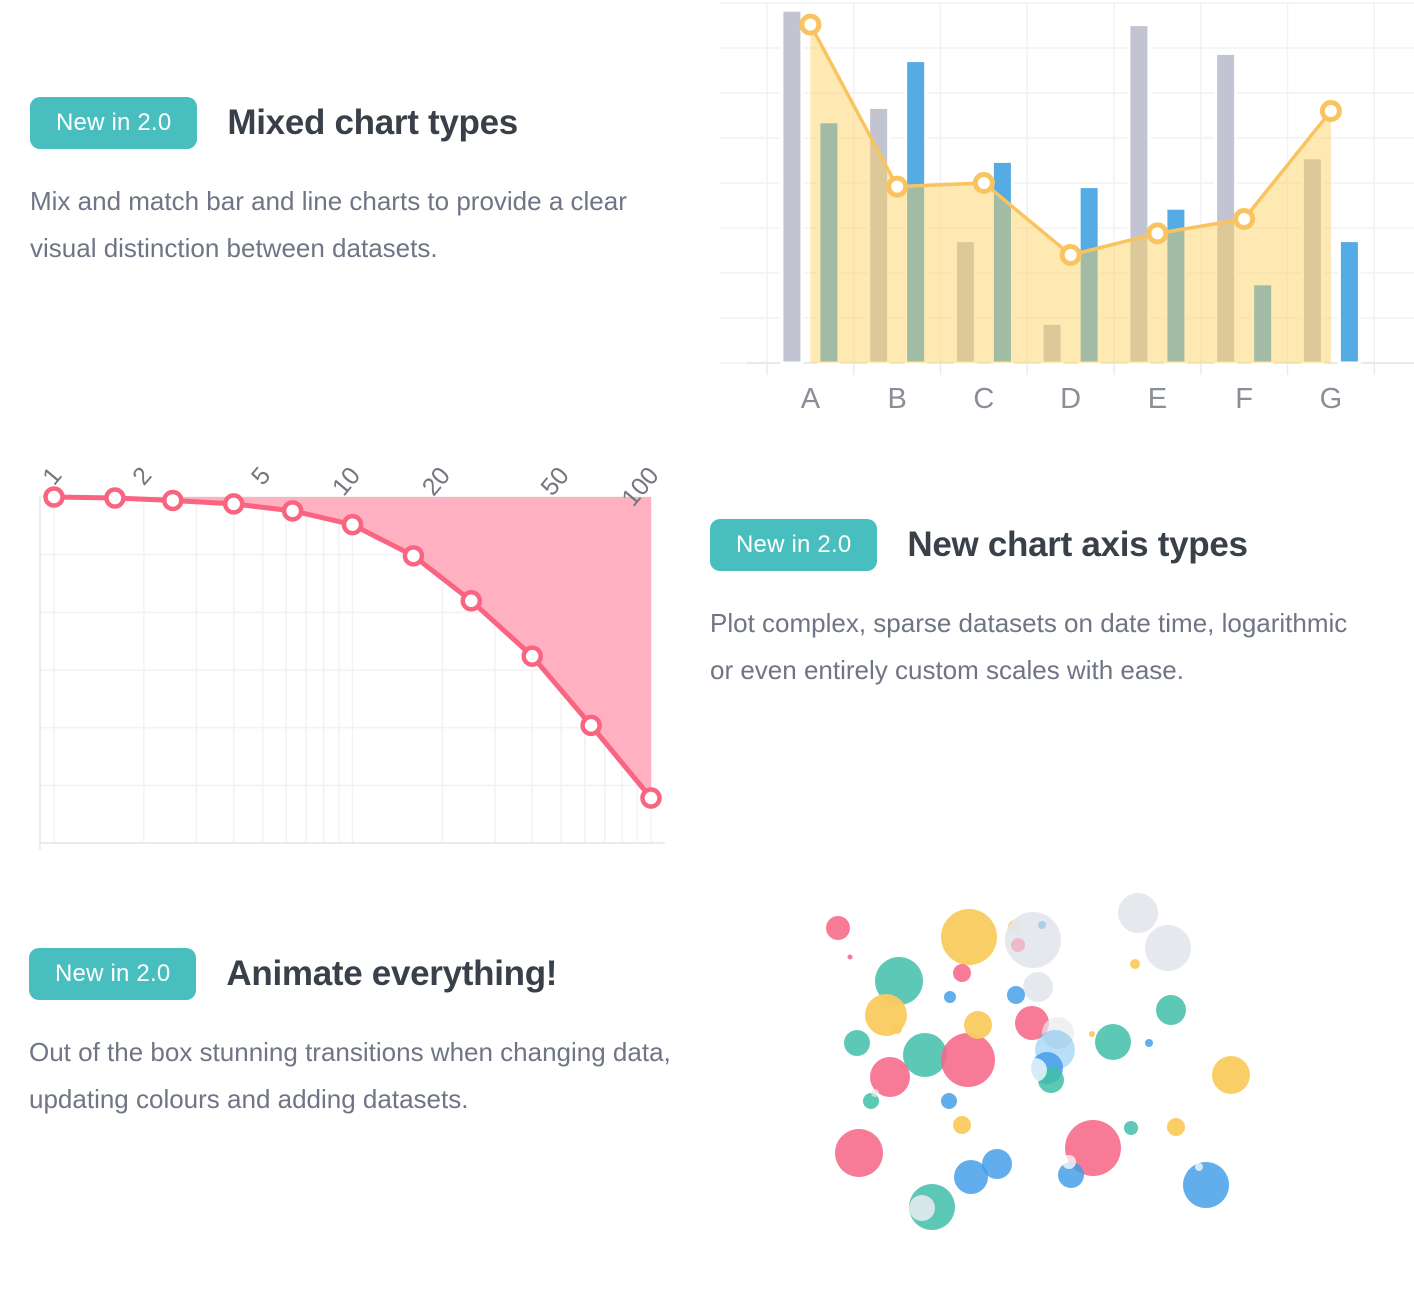  Describe the element at coordinates (1331, 399) in the screenshot. I see `svg-text: G` at that location.